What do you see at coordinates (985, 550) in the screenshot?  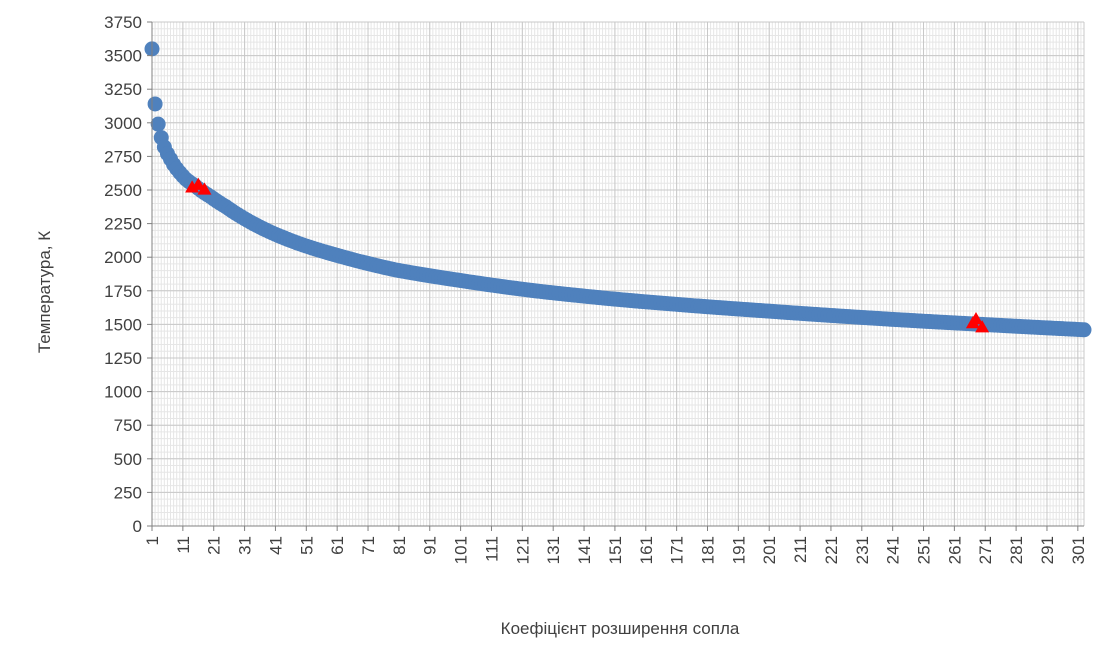 I see `x-tick-label: 271` at bounding box center [985, 550].